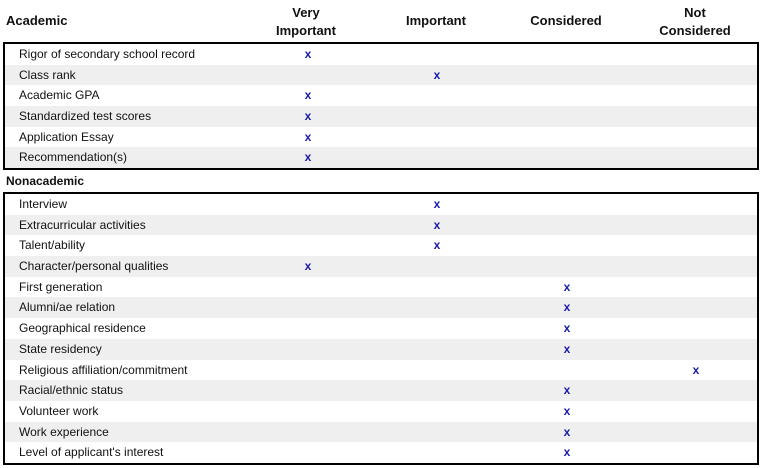  Describe the element at coordinates (381, 54) in the screenshot. I see `table-row: Rigor of secondary school record x` at that location.